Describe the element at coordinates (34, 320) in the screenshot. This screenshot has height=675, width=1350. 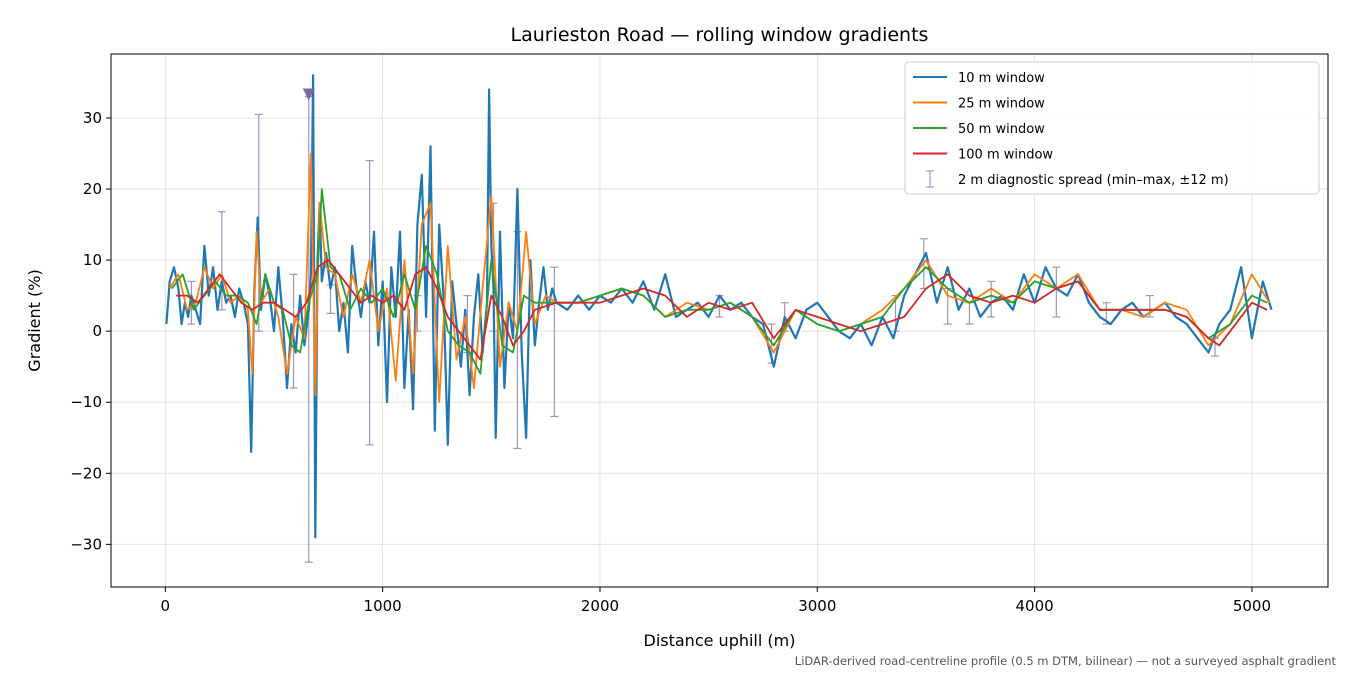
I see `y-axis-title: Gradient (%)` at that location.